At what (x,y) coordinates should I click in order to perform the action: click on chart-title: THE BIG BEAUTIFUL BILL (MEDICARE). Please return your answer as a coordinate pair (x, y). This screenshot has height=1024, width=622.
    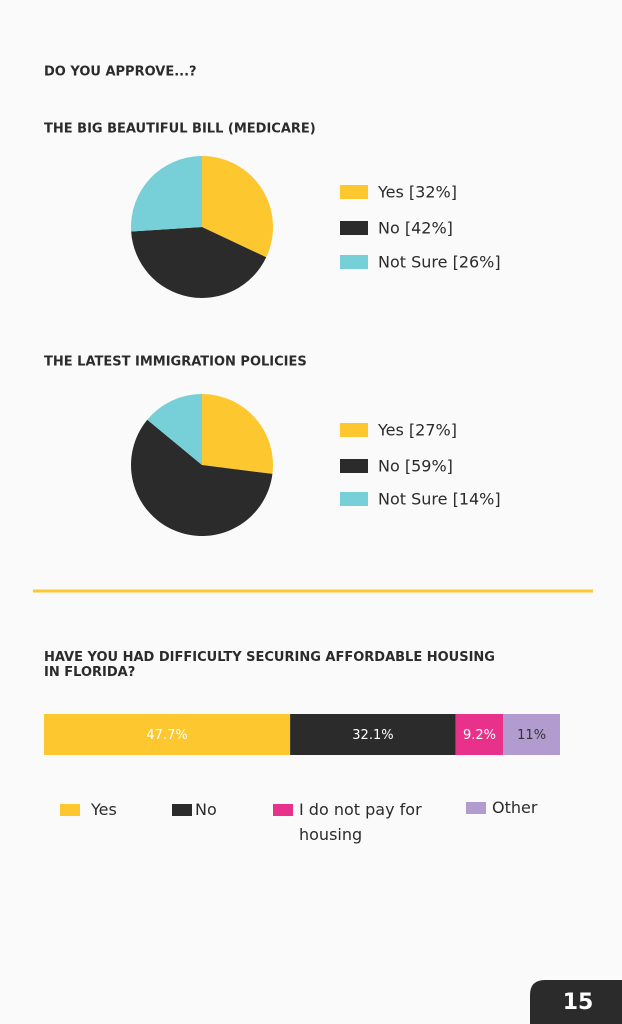
    Looking at the image, I should click on (180, 129).